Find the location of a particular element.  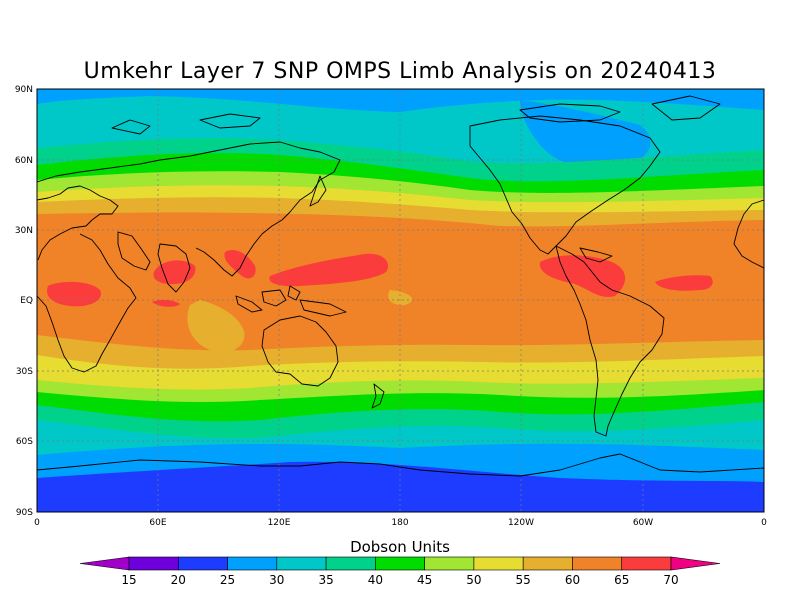

colorbar-level-label: 60 is located at coordinates (572, 580).